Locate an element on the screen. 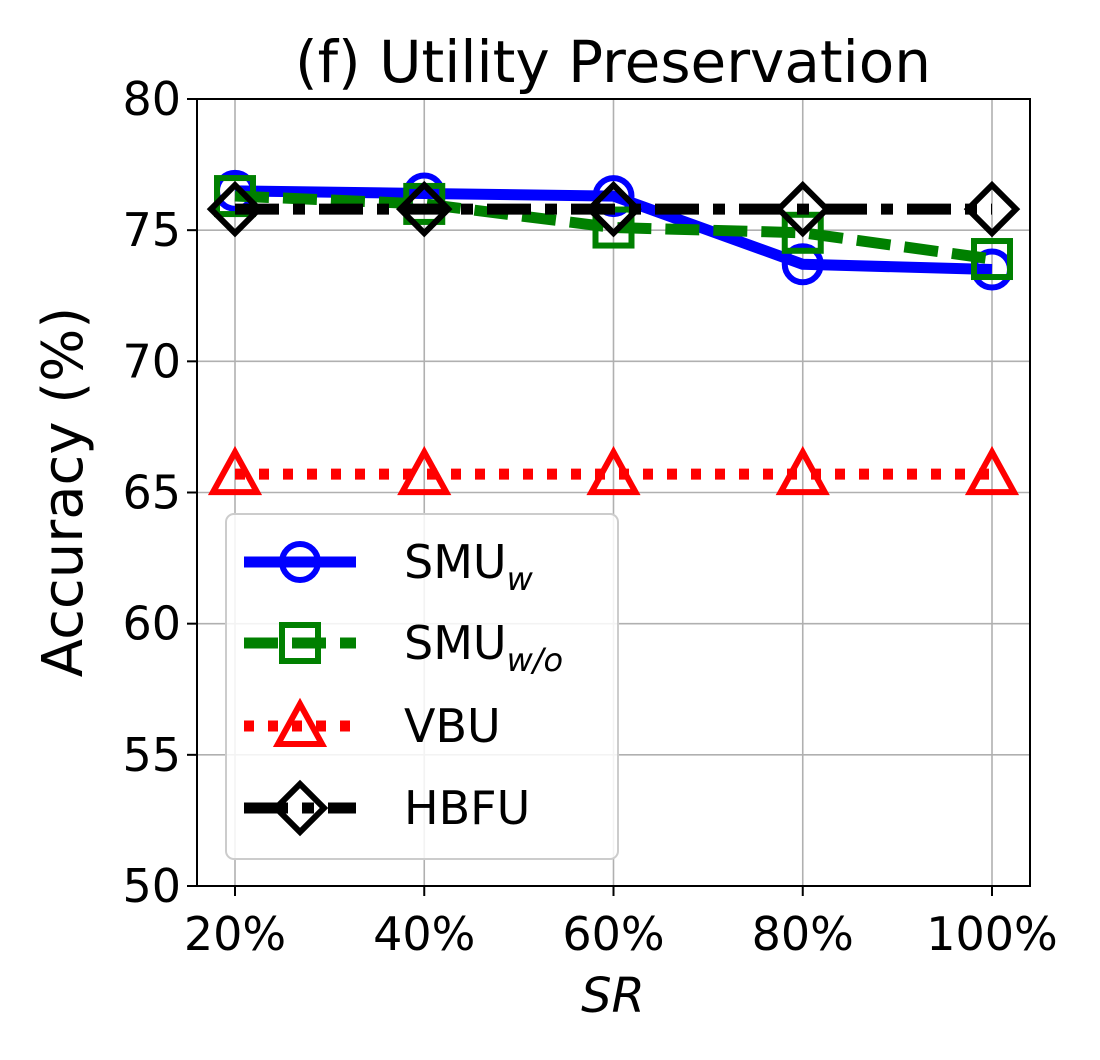 This screenshot has height=1060, width=1100. x-tick-label: 60% is located at coordinates (613, 934).